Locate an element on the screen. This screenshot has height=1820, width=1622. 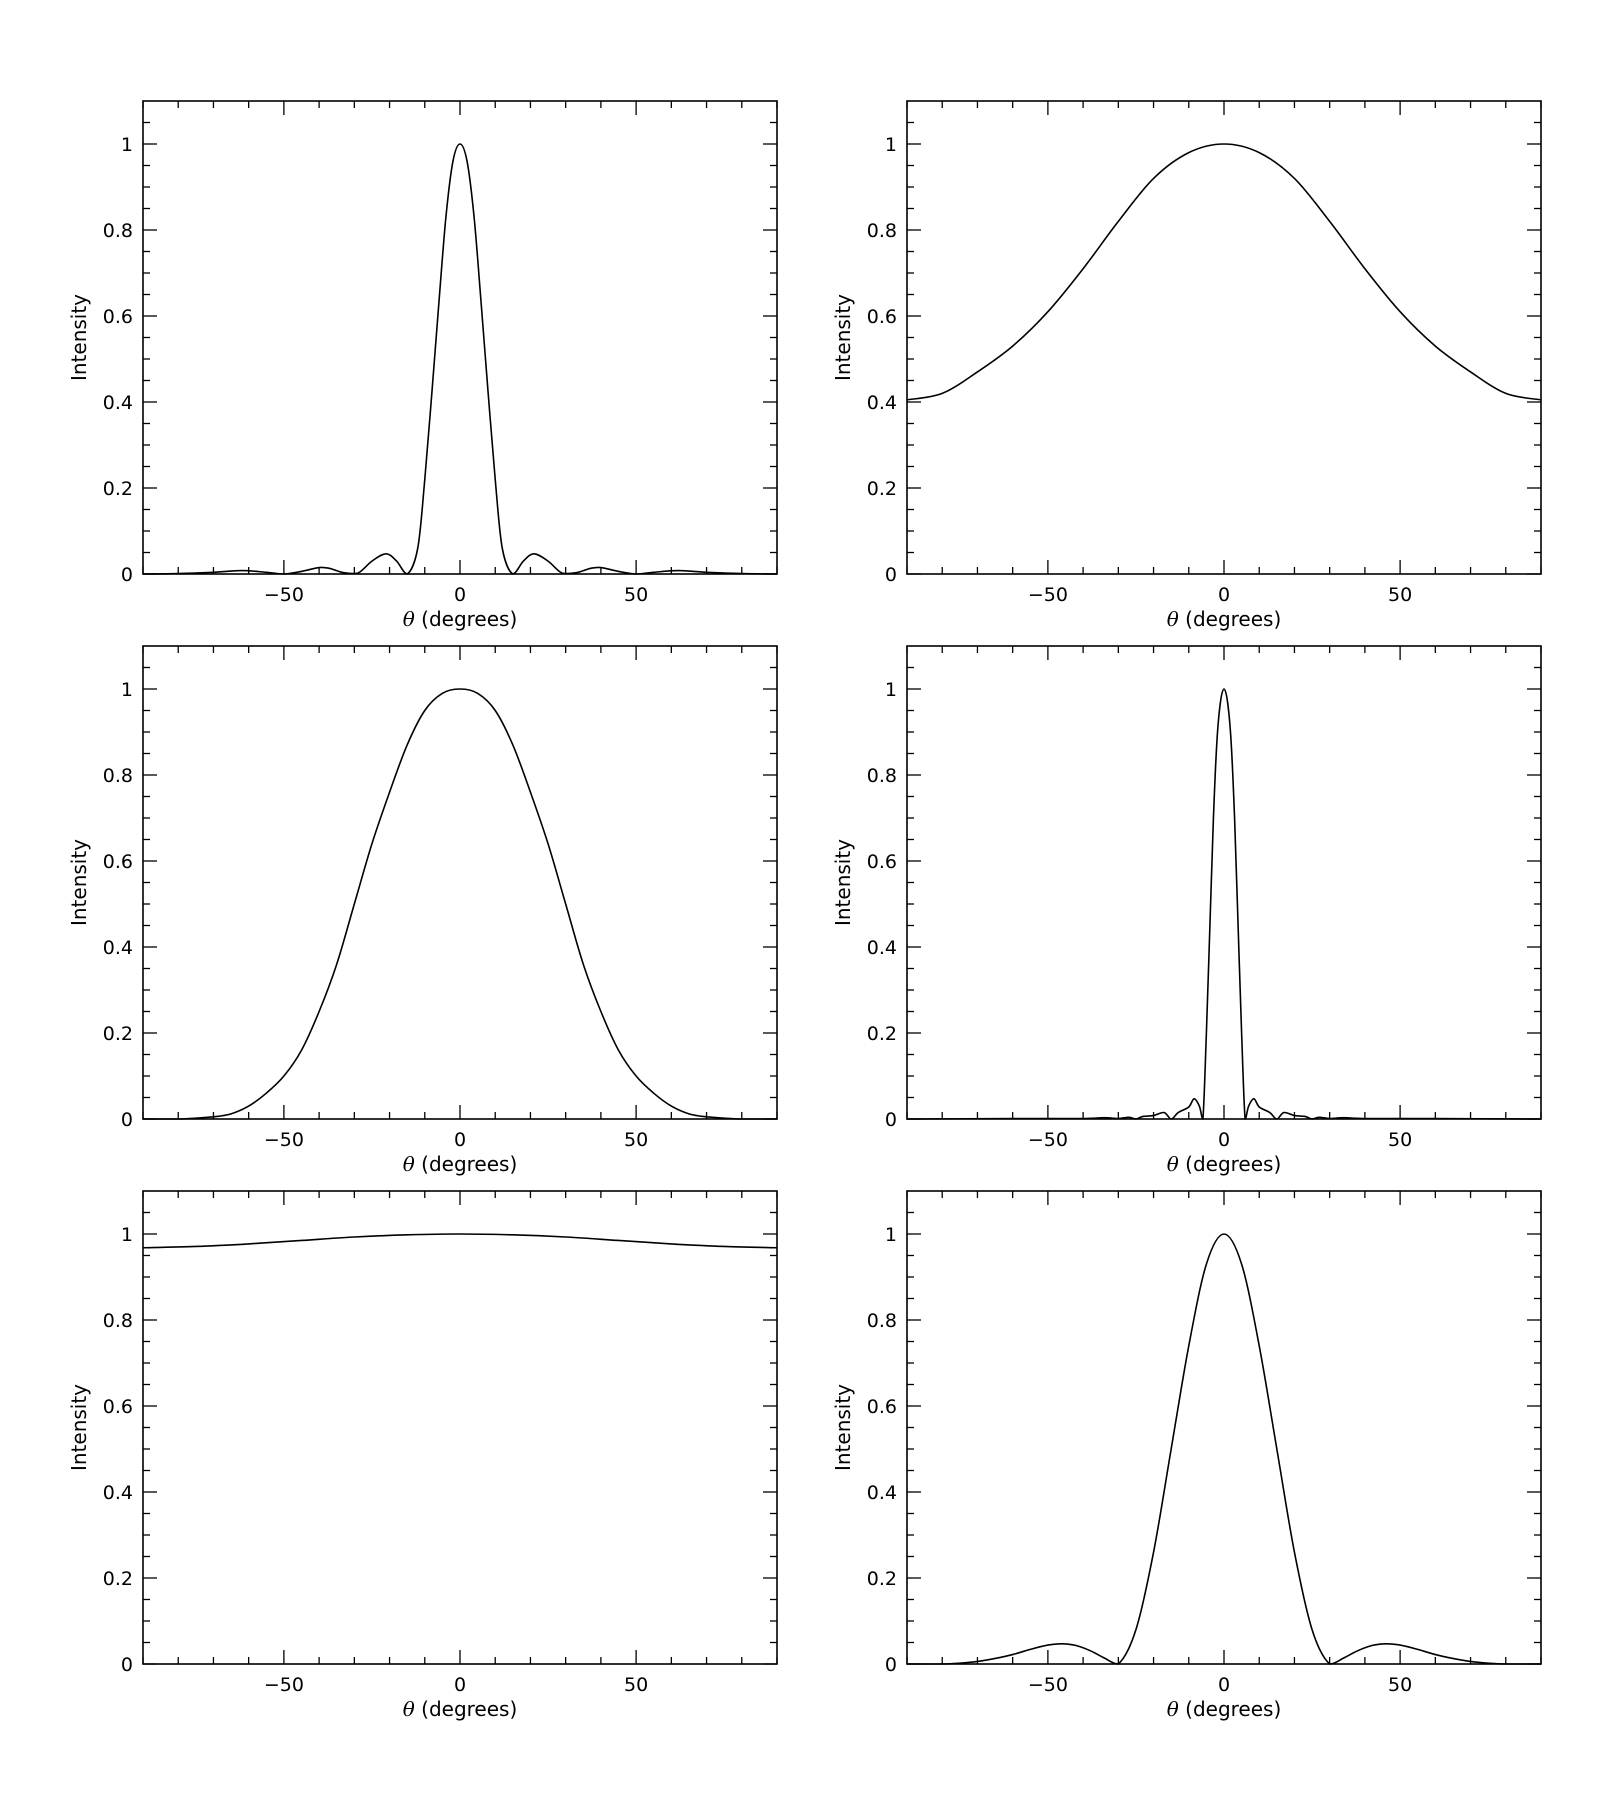
panel-r1c1: −50 0 50 0 0.2 0.4 0.6 0.8 1 θ (degrees) Intensity is located at coordinates (422, 365).